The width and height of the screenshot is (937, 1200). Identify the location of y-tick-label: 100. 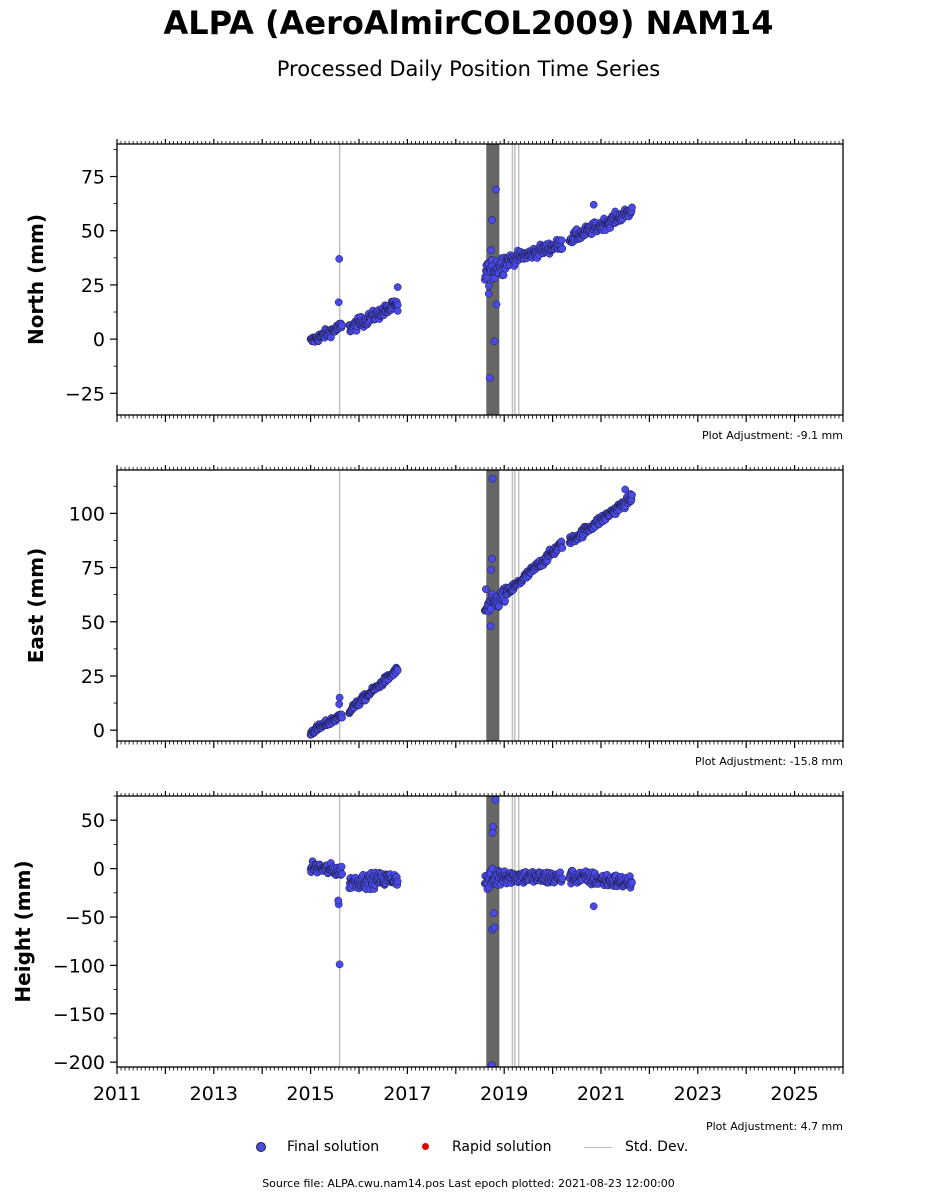
(87, 514).